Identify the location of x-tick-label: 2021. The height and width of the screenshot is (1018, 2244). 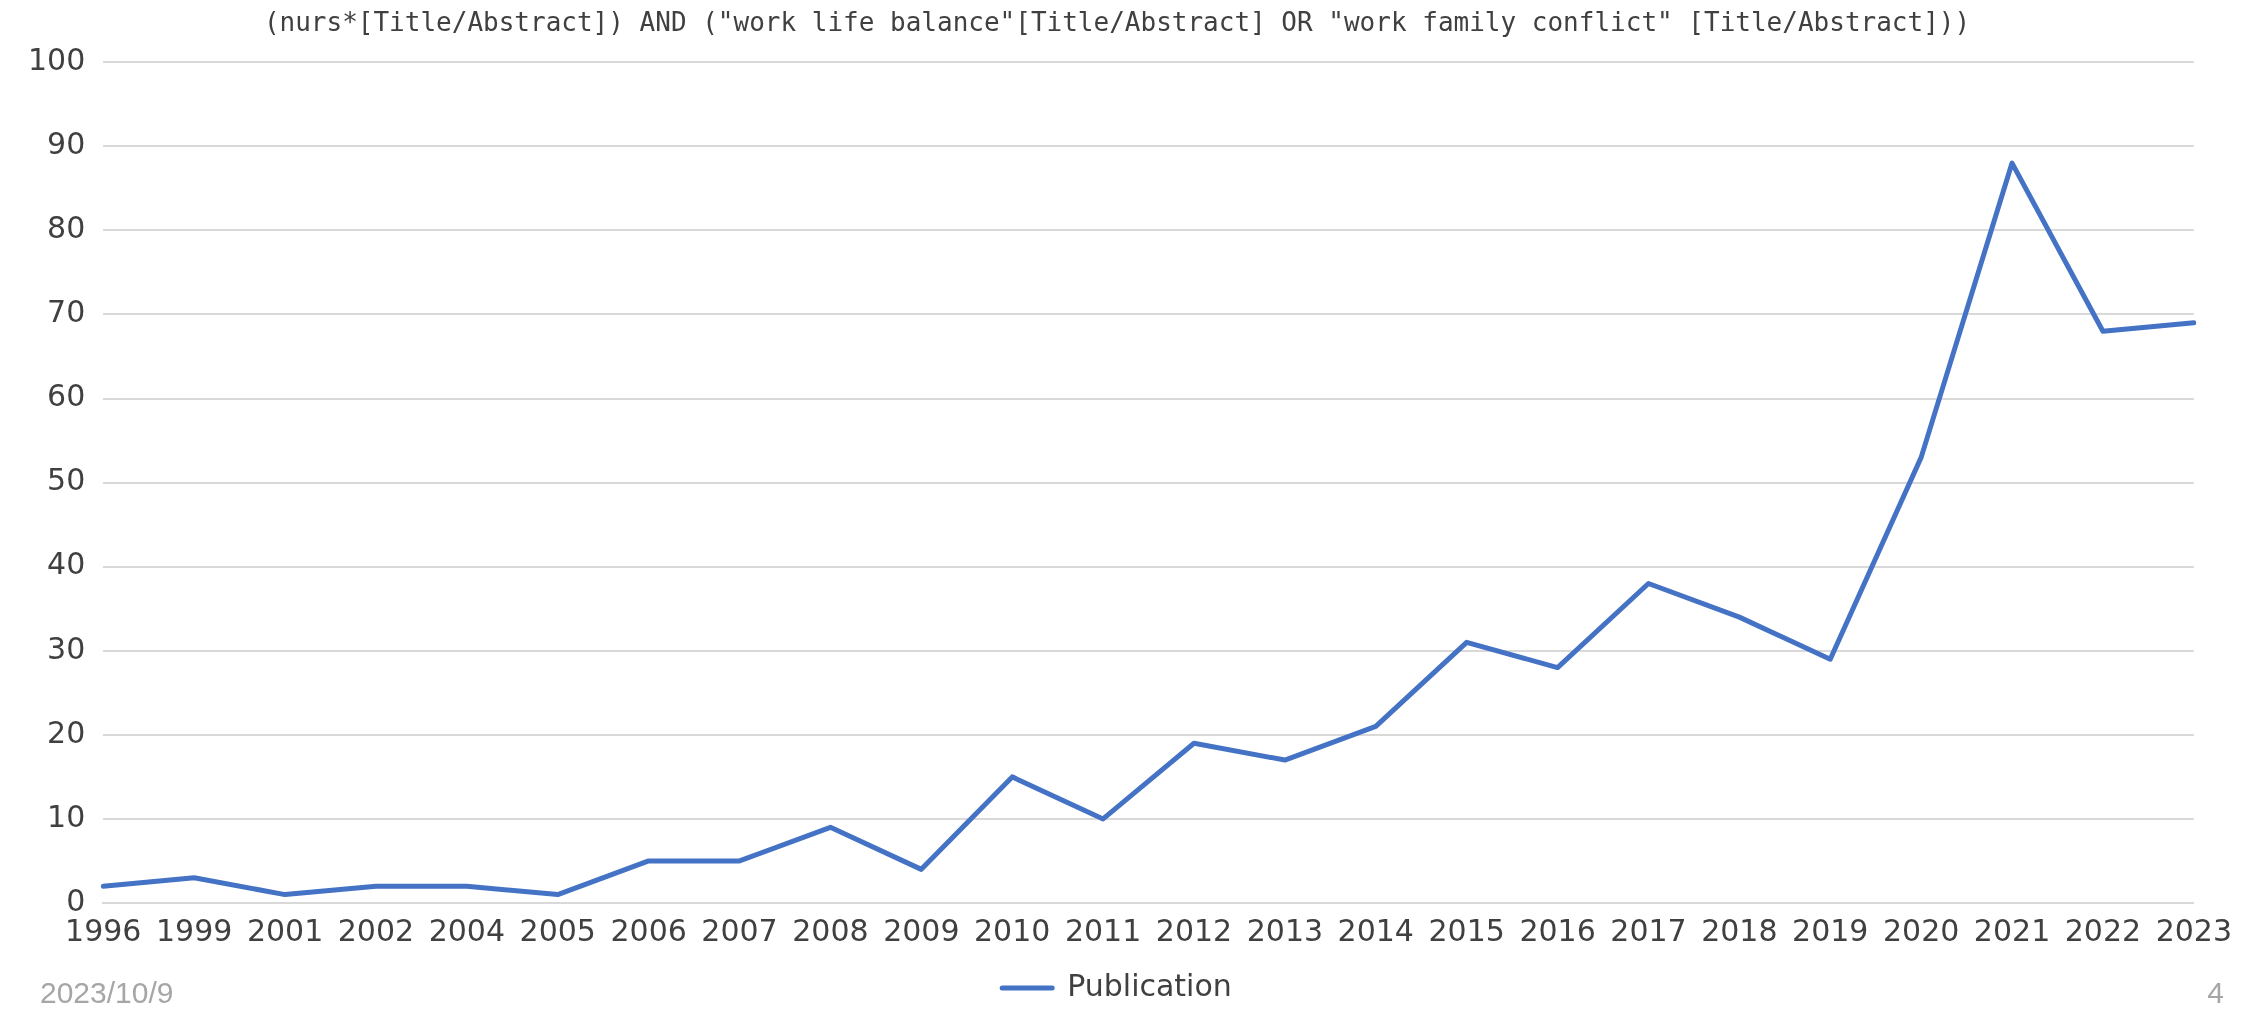
(2012, 930).